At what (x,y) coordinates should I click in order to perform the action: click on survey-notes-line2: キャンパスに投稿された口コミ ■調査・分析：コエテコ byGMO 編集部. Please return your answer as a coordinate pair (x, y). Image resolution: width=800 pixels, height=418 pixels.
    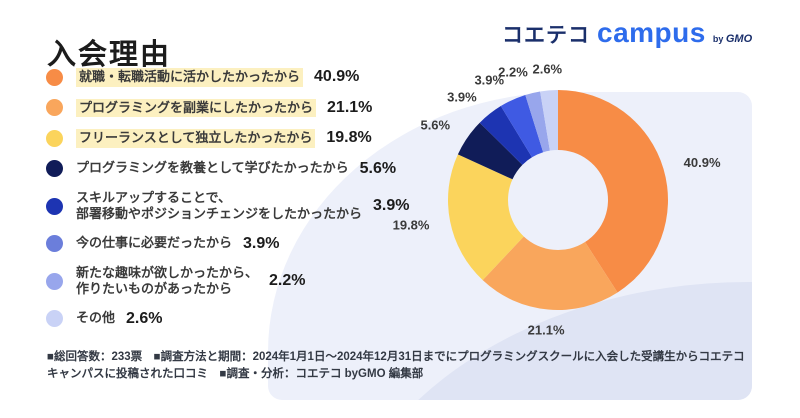
    Looking at the image, I should click on (235, 373).